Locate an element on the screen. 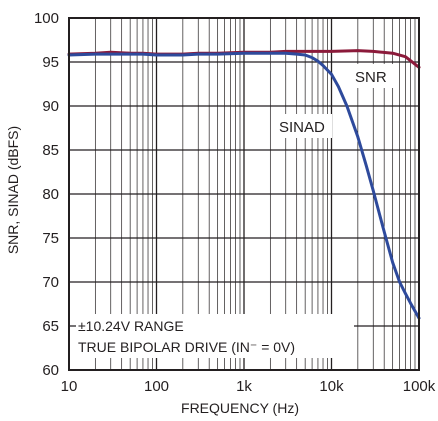  annotation-background is located at coordinates (215, 336).